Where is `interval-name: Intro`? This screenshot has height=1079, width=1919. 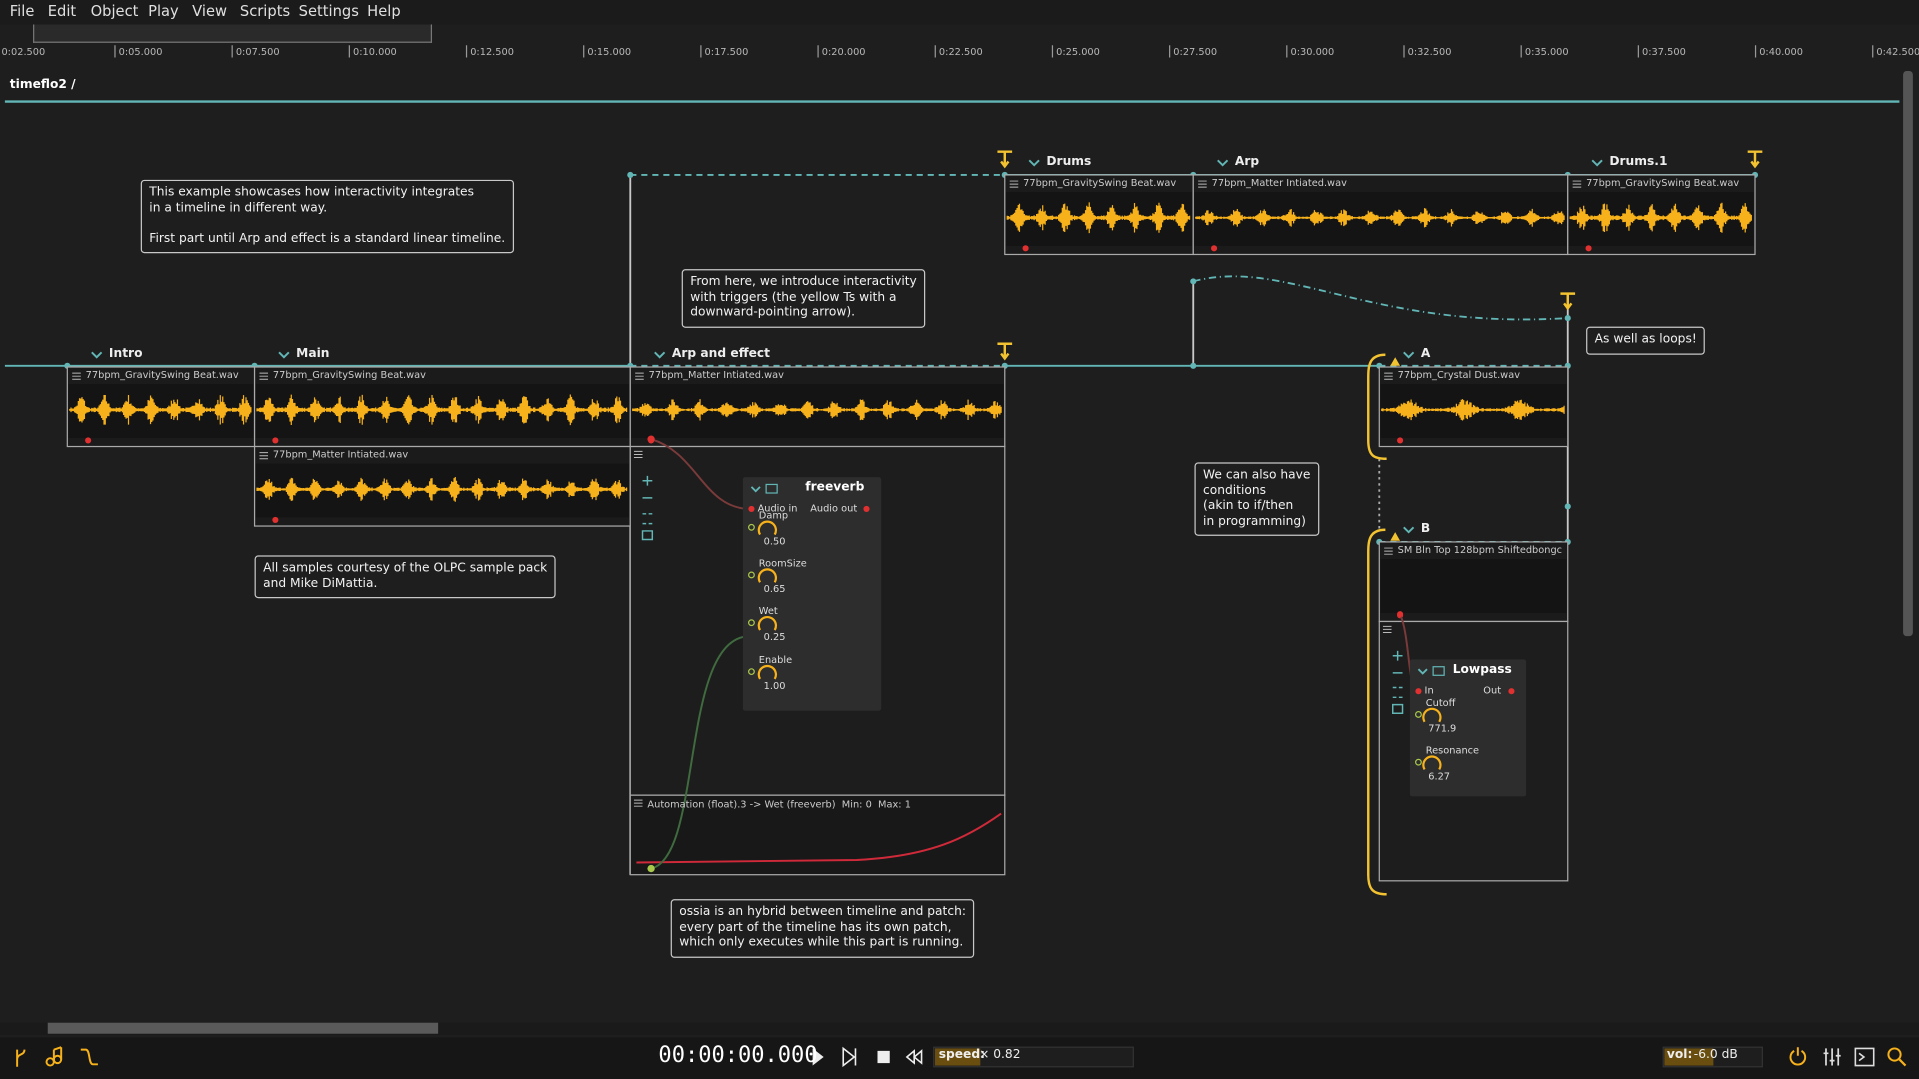 interval-name: Intro is located at coordinates (125, 354).